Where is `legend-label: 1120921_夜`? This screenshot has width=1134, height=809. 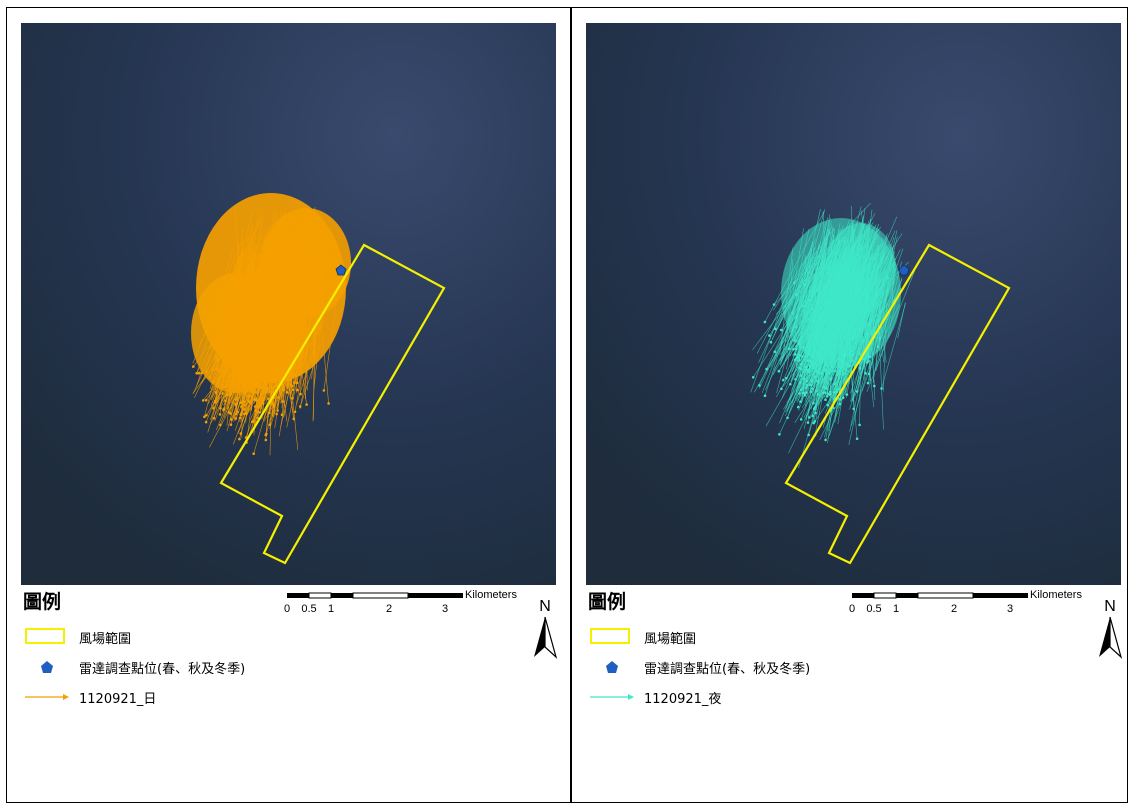 legend-label: 1120921_夜 is located at coordinates (683, 699).